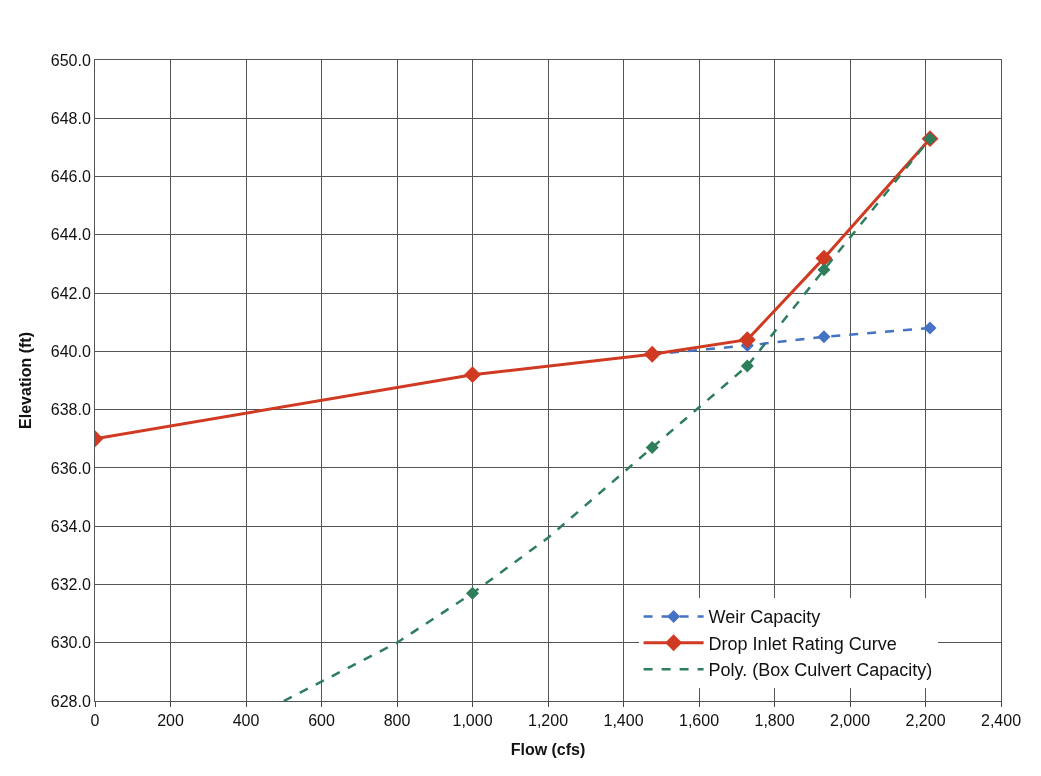 This screenshot has height=776, width=1041. What do you see at coordinates (70, 701) in the screenshot?
I see `y-tick-label: 628.0` at bounding box center [70, 701].